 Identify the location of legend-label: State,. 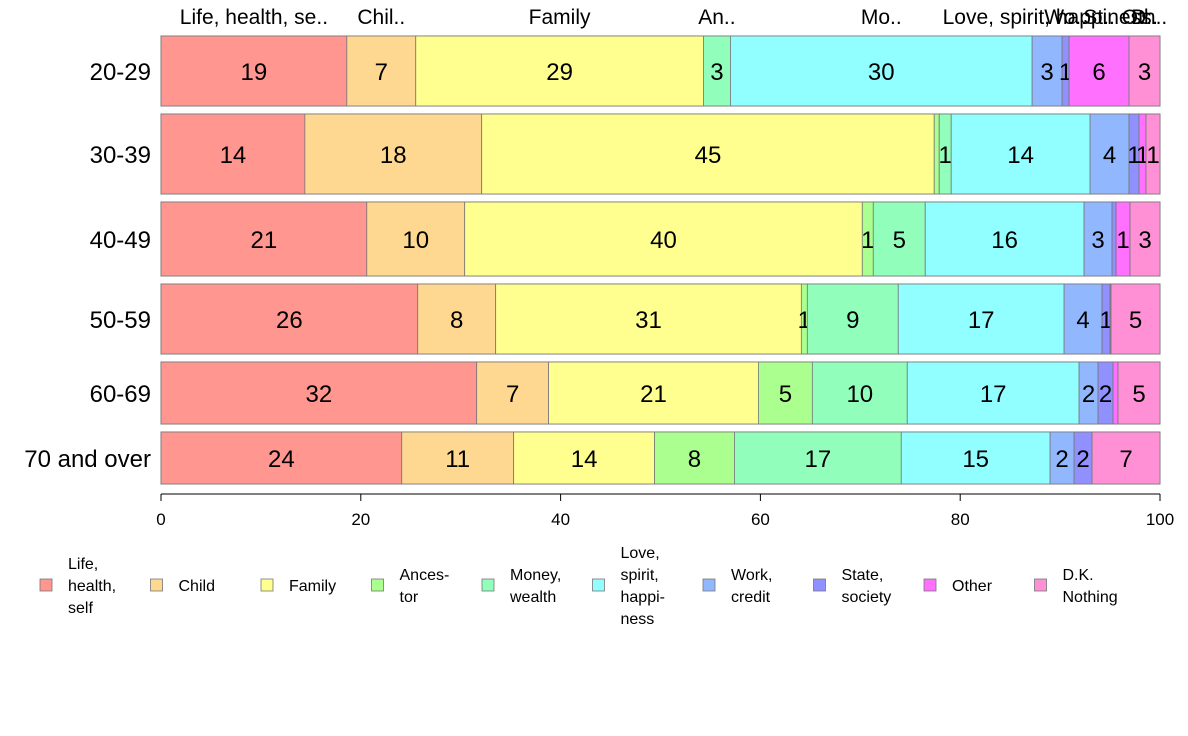
(863, 575).